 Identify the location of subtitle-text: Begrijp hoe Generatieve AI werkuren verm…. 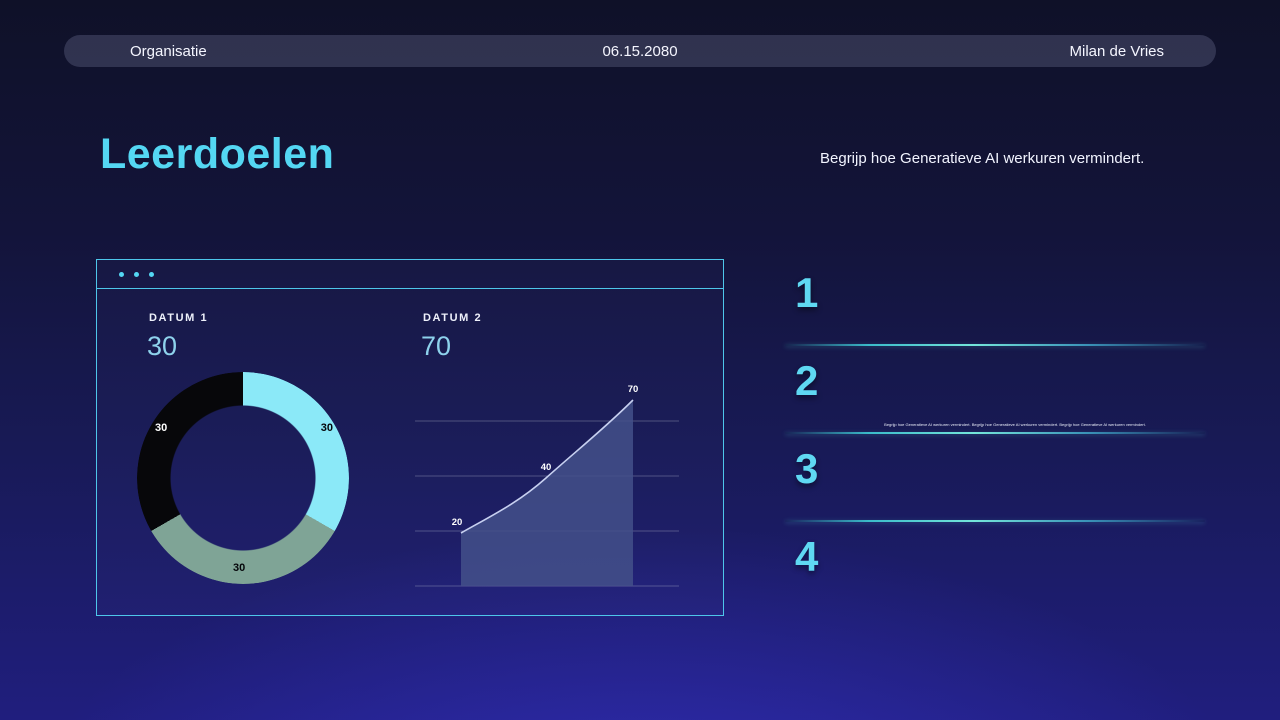
(982, 158).